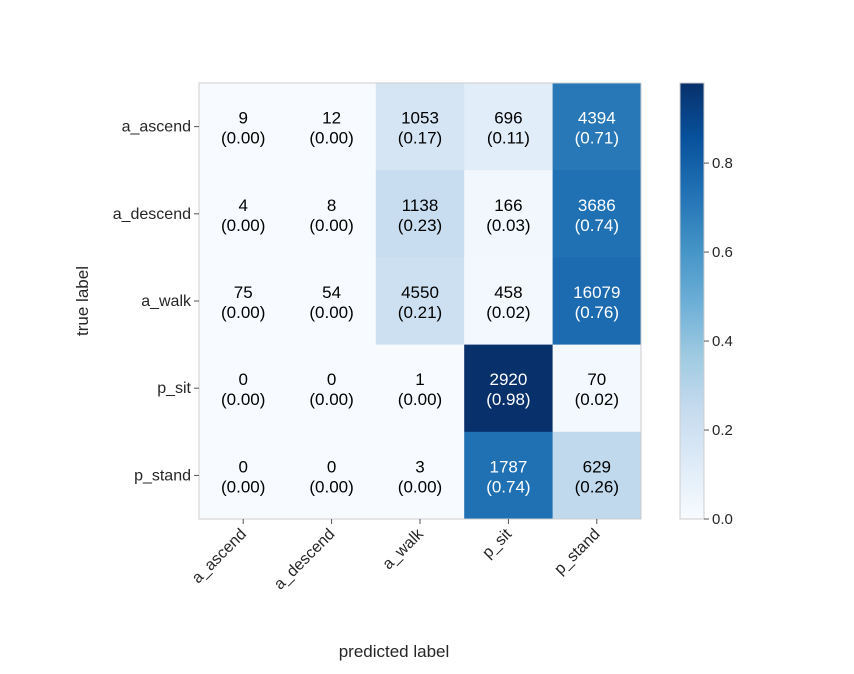  Describe the element at coordinates (331, 205) in the screenshot. I see `cell-count-label: 8` at that location.